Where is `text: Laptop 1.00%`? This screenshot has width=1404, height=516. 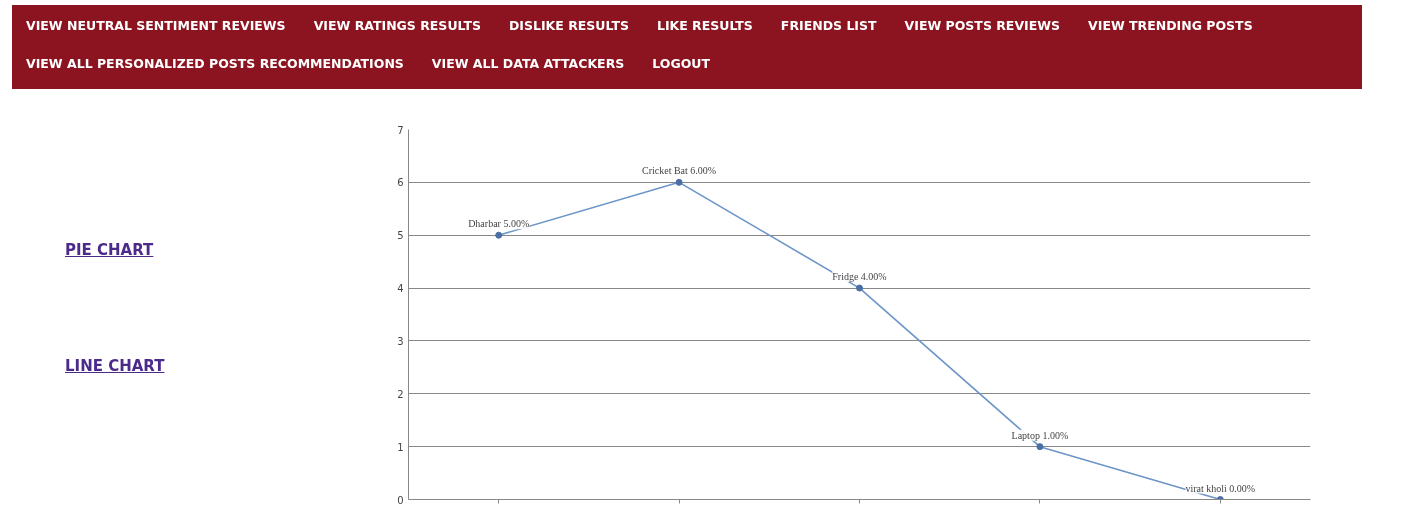
text: Laptop 1.00% is located at coordinates (1040, 435).